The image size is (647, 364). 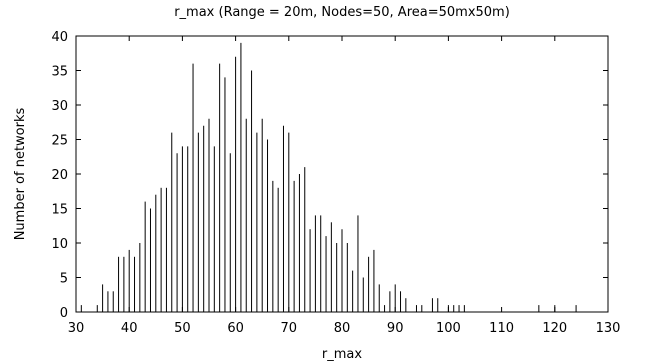 I want to click on x-tick-label: 90, so click(x=395, y=328).